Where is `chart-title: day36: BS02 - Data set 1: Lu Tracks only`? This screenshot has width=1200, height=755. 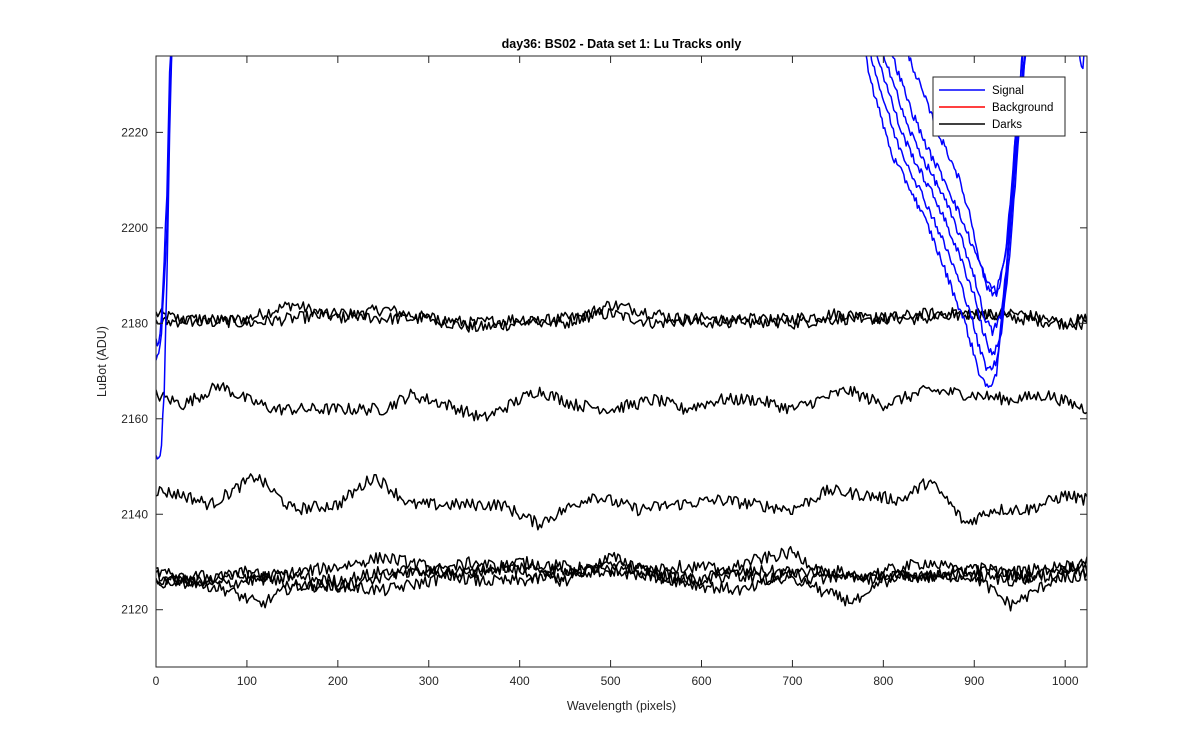 chart-title: day36: BS02 - Data set 1: Lu Tracks only is located at coordinates (622, 44).